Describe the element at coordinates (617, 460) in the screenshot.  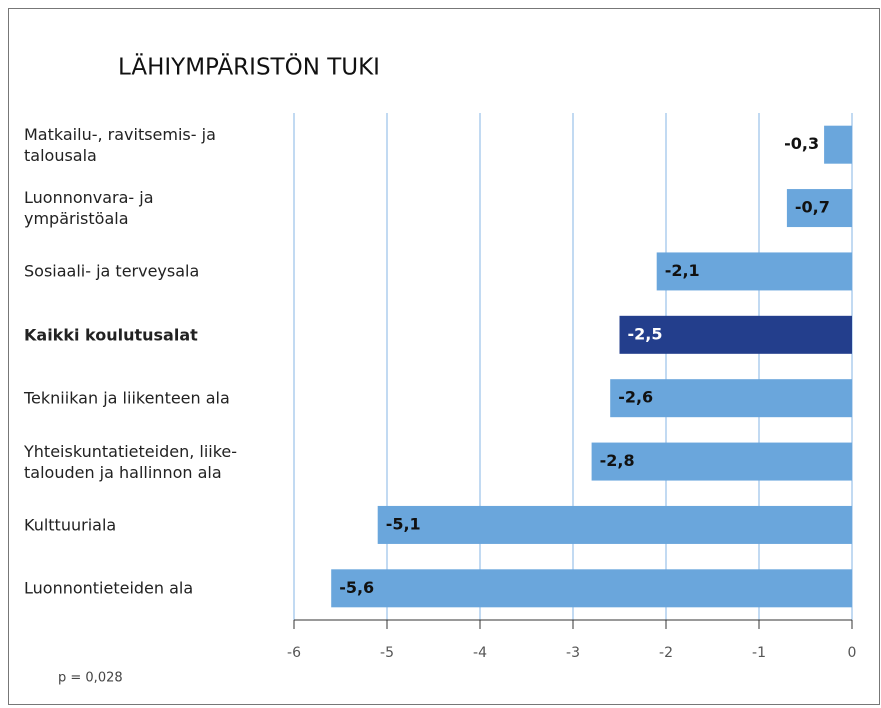
I see `value-label: -2,8` at that location.